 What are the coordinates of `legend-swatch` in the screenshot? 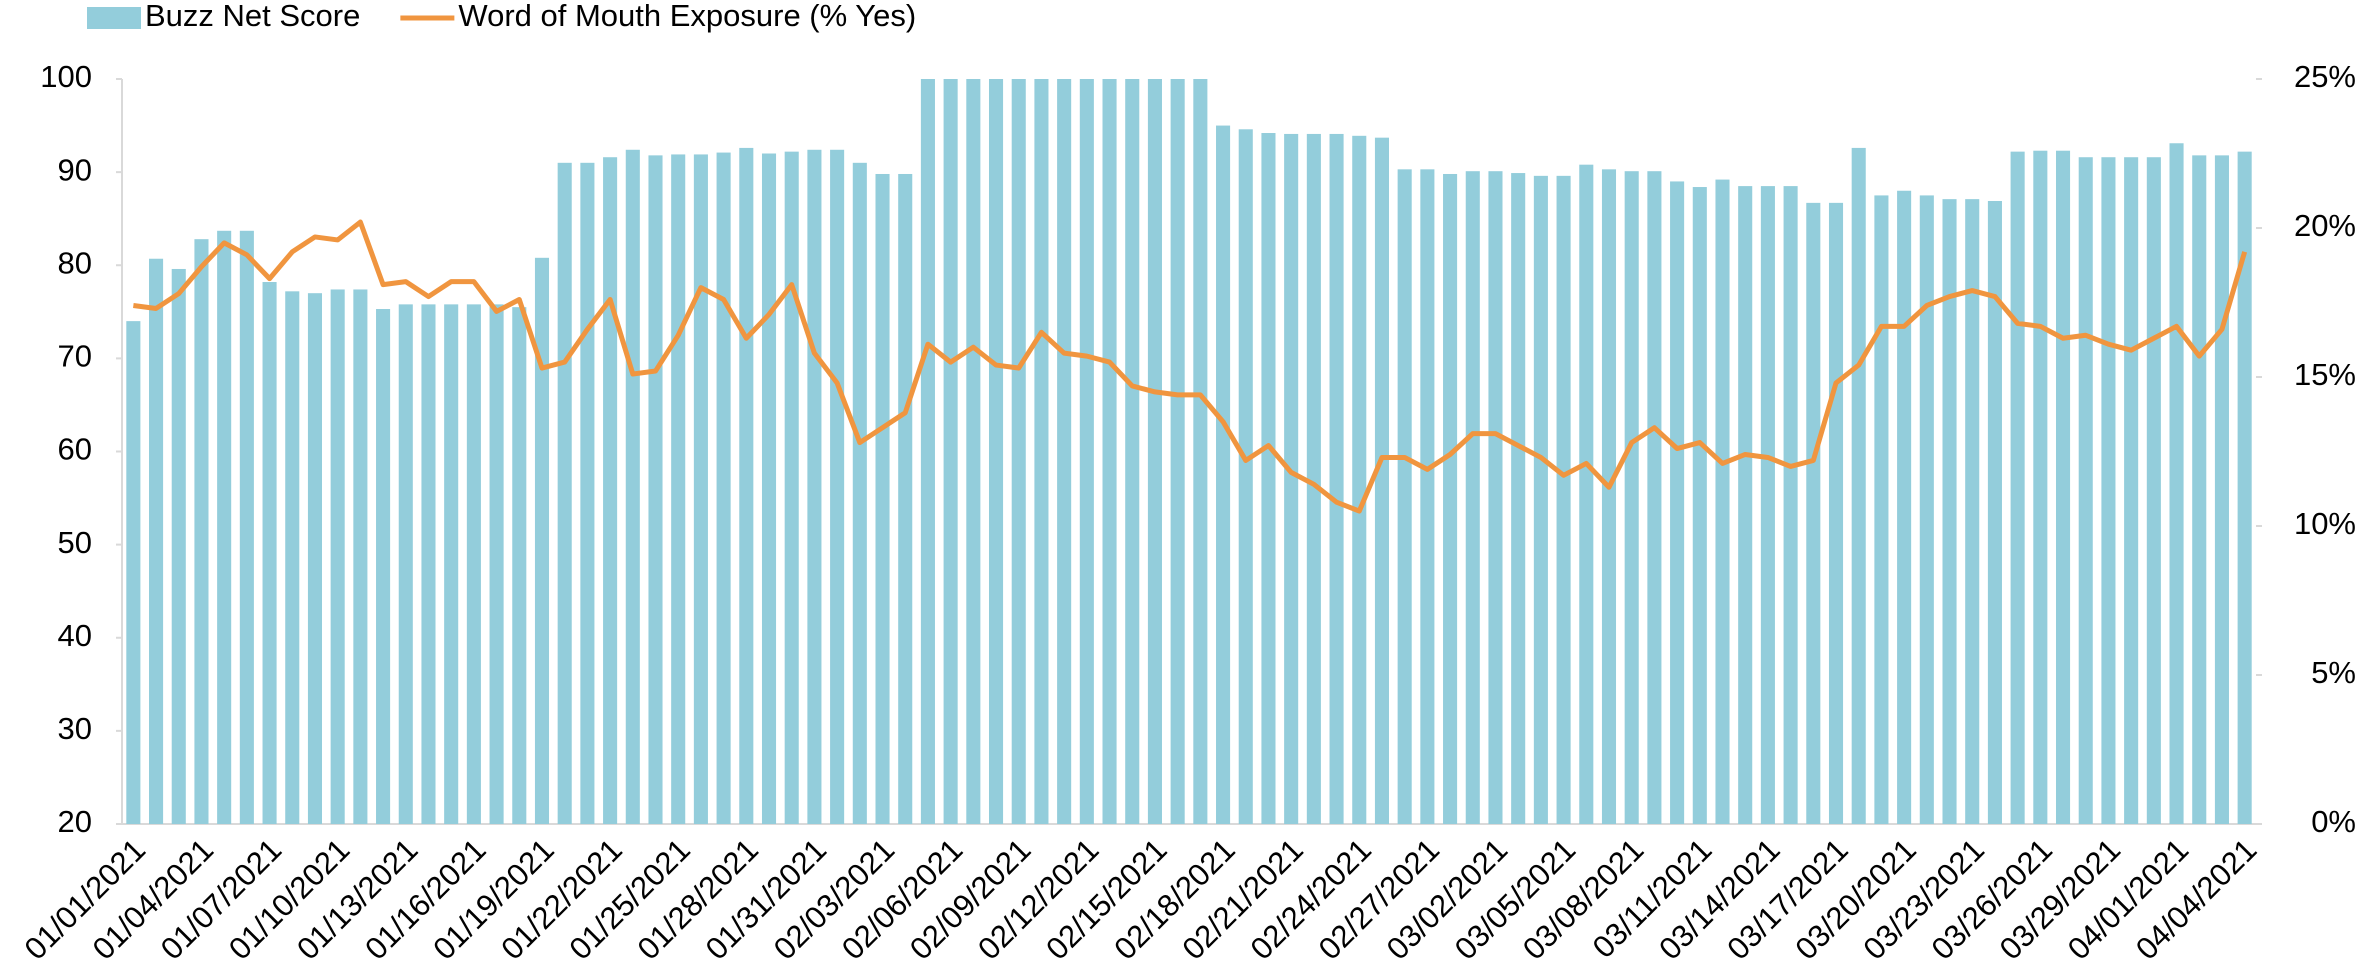 It's located at (114, 18).